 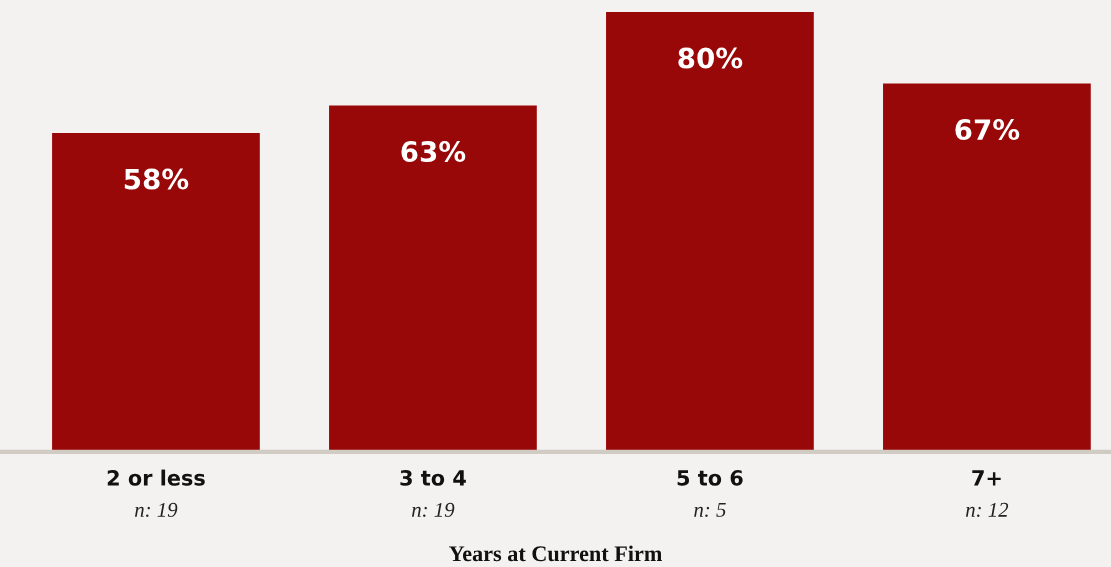 What do you see at coordinates (710, 493) in the screenshot?
I see `x-tick-label: 5 to 6 n: 5` at bounding box center [710, 493].